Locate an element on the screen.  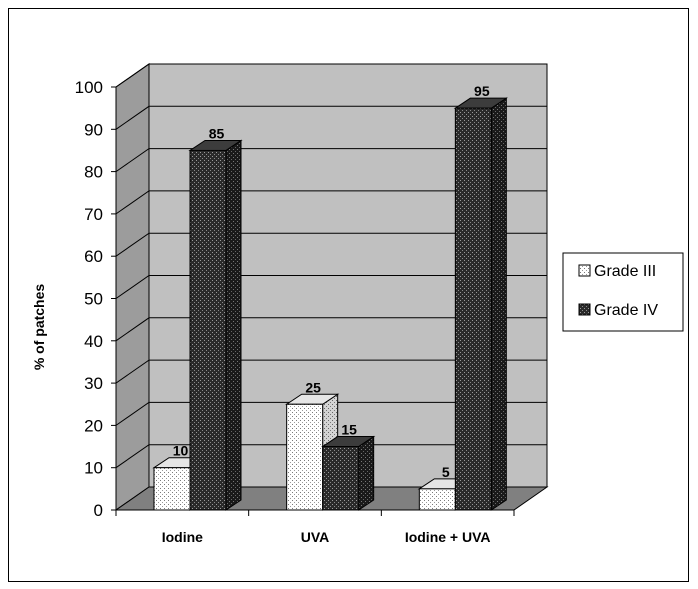
y-tick-label: 100 is located at coordinates (89, 87).